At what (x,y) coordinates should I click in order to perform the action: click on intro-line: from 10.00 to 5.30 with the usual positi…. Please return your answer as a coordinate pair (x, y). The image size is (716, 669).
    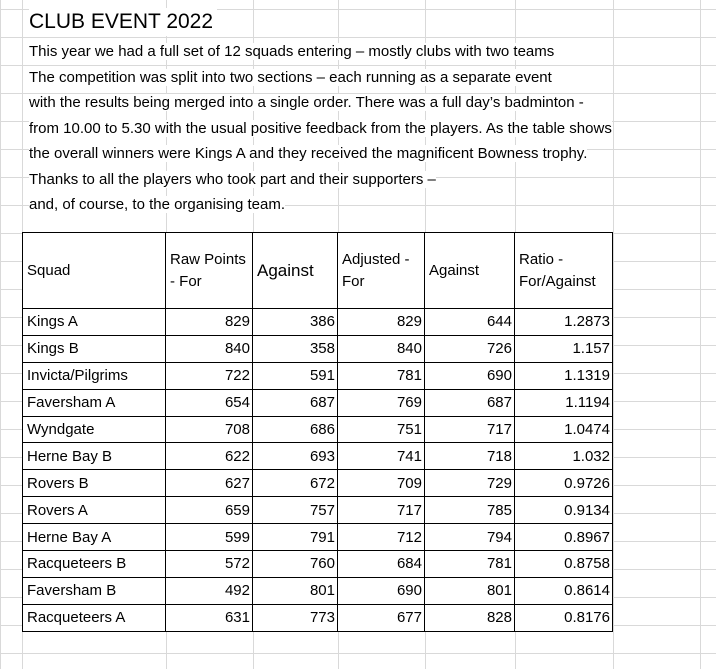
    Looking at the image, I should click on (320, 128).